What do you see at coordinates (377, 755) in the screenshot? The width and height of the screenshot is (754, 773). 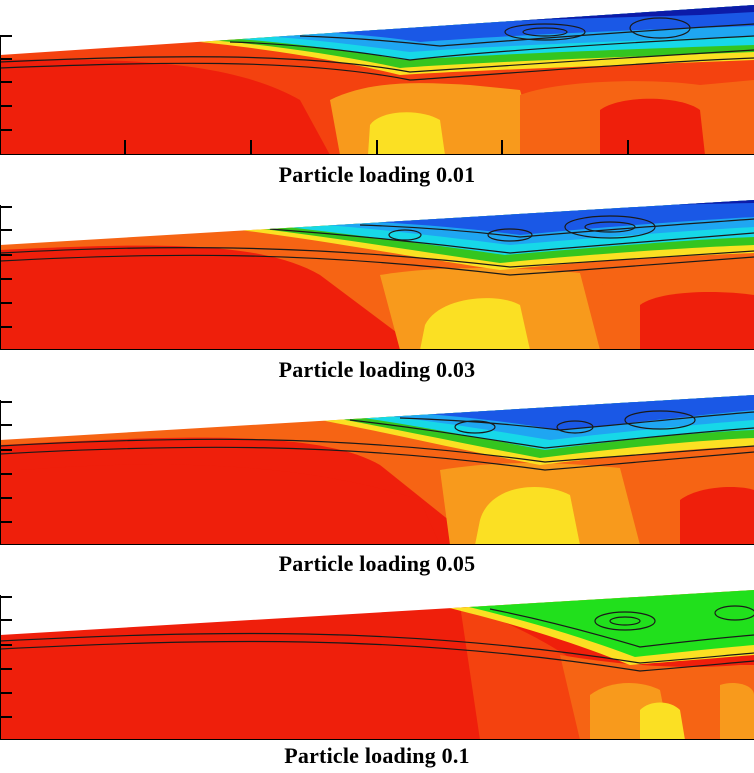 I see `panel-4-caption: Particle loading 0.1` at bounding box center [377, 755].